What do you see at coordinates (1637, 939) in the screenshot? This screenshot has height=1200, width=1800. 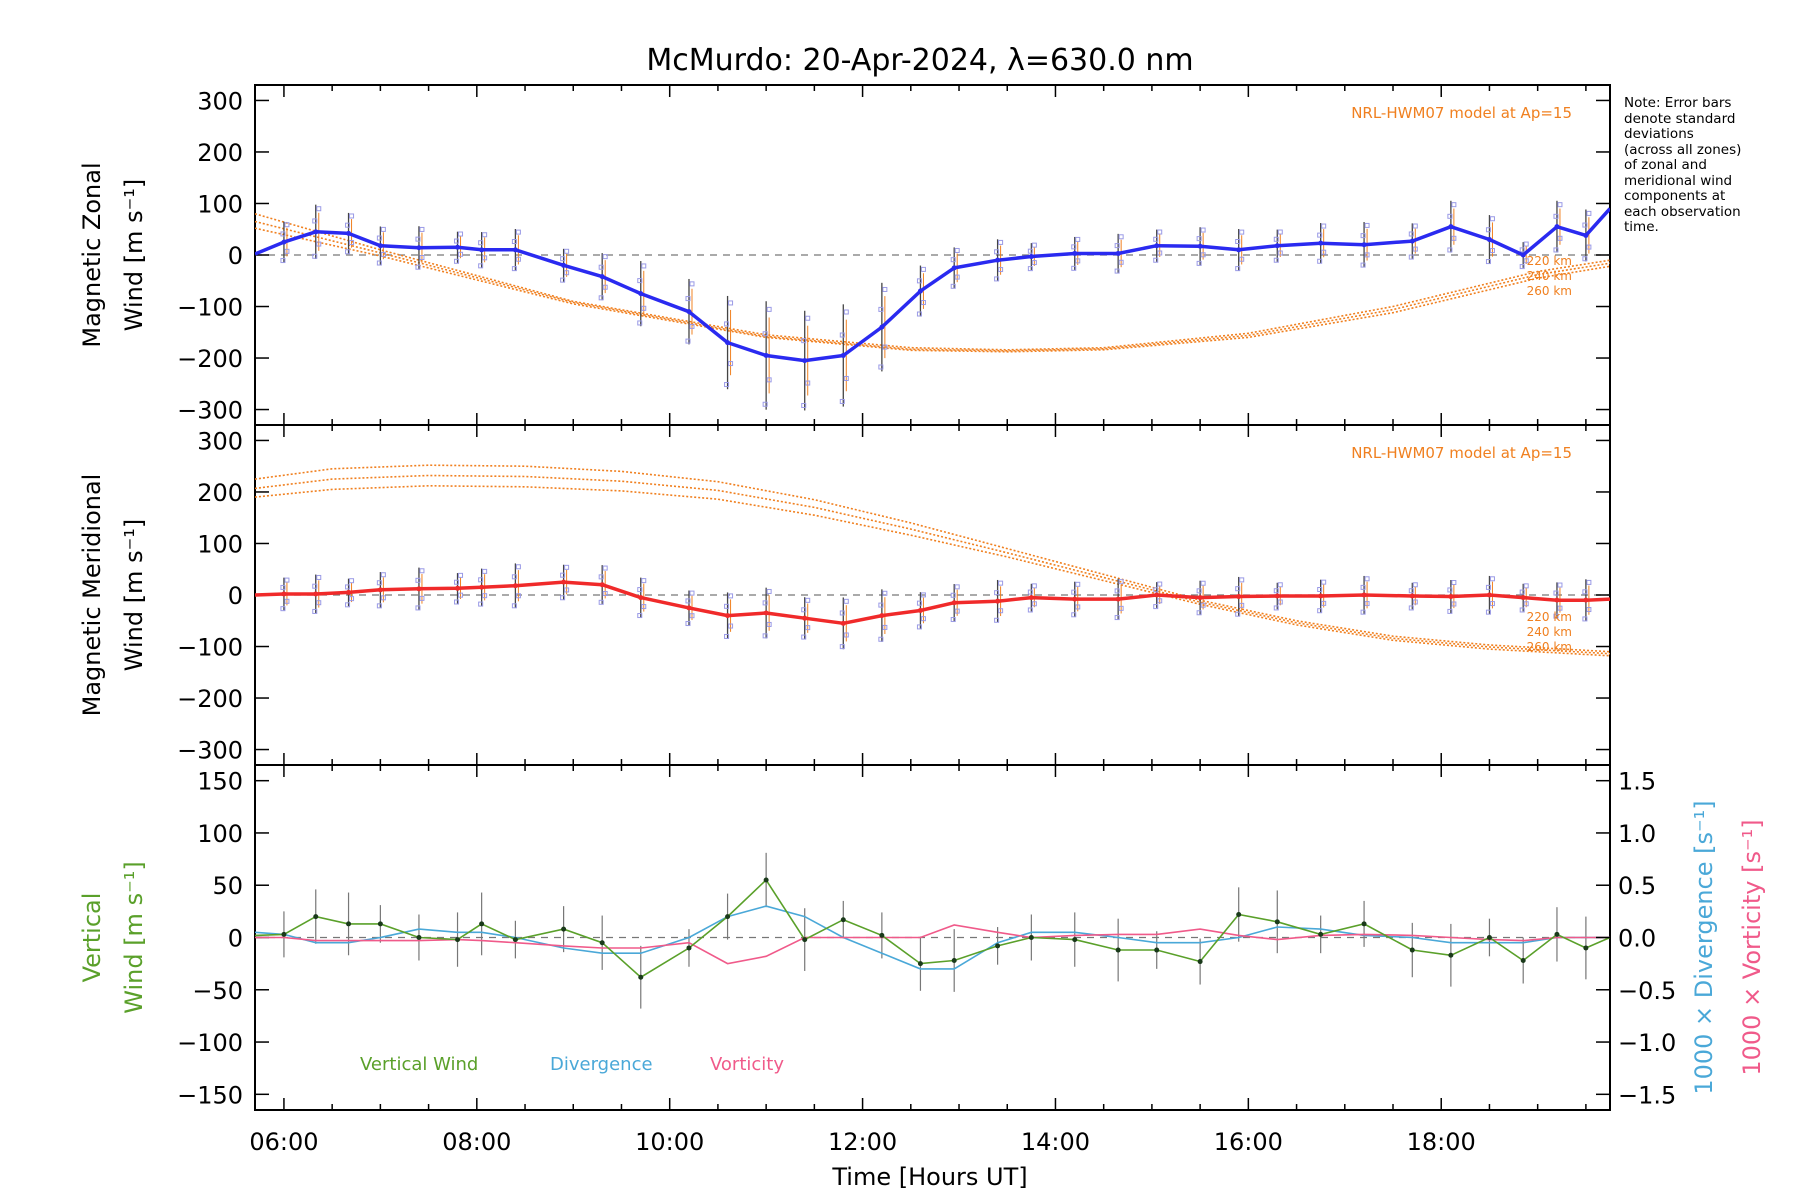 I see `right-y-tick-label: 0.0` at bounding box center [1637, 939].